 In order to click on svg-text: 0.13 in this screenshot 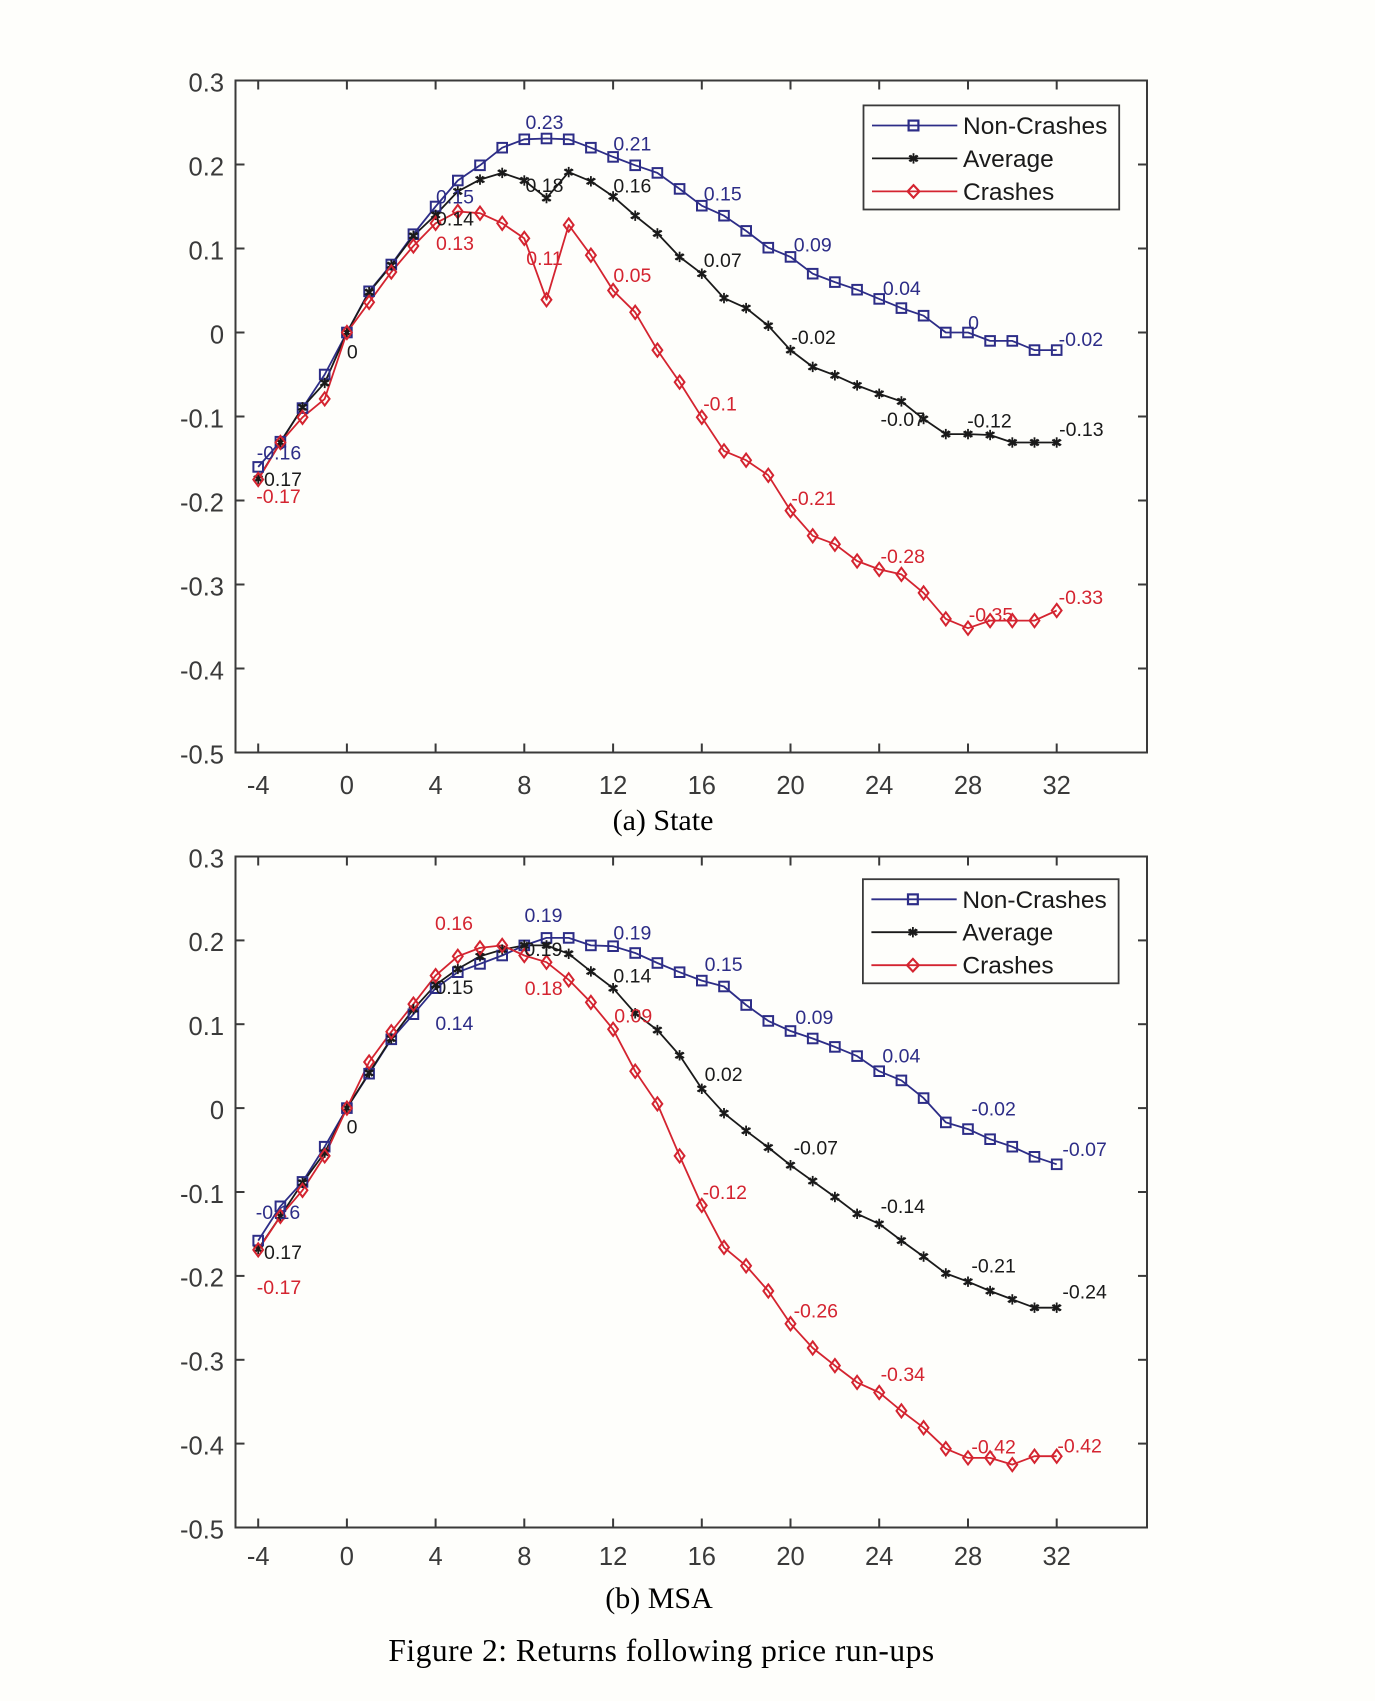, I will do `click(455, 244)`.